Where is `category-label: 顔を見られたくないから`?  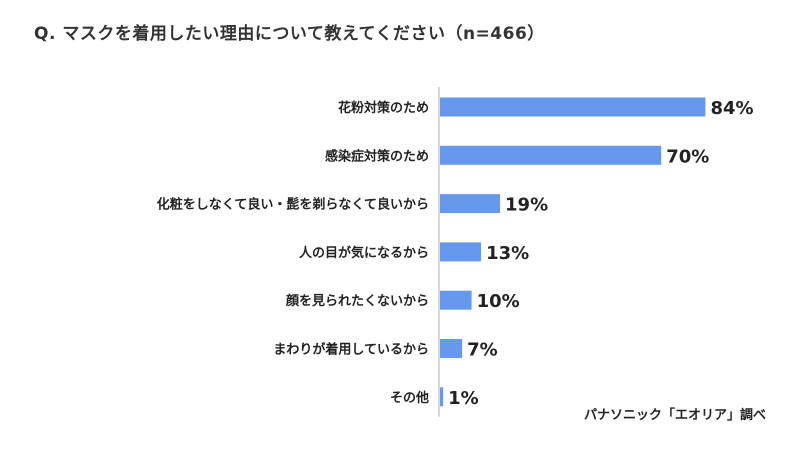
category-label: 顔を見られたくないから is located at coordinates (357, 301).